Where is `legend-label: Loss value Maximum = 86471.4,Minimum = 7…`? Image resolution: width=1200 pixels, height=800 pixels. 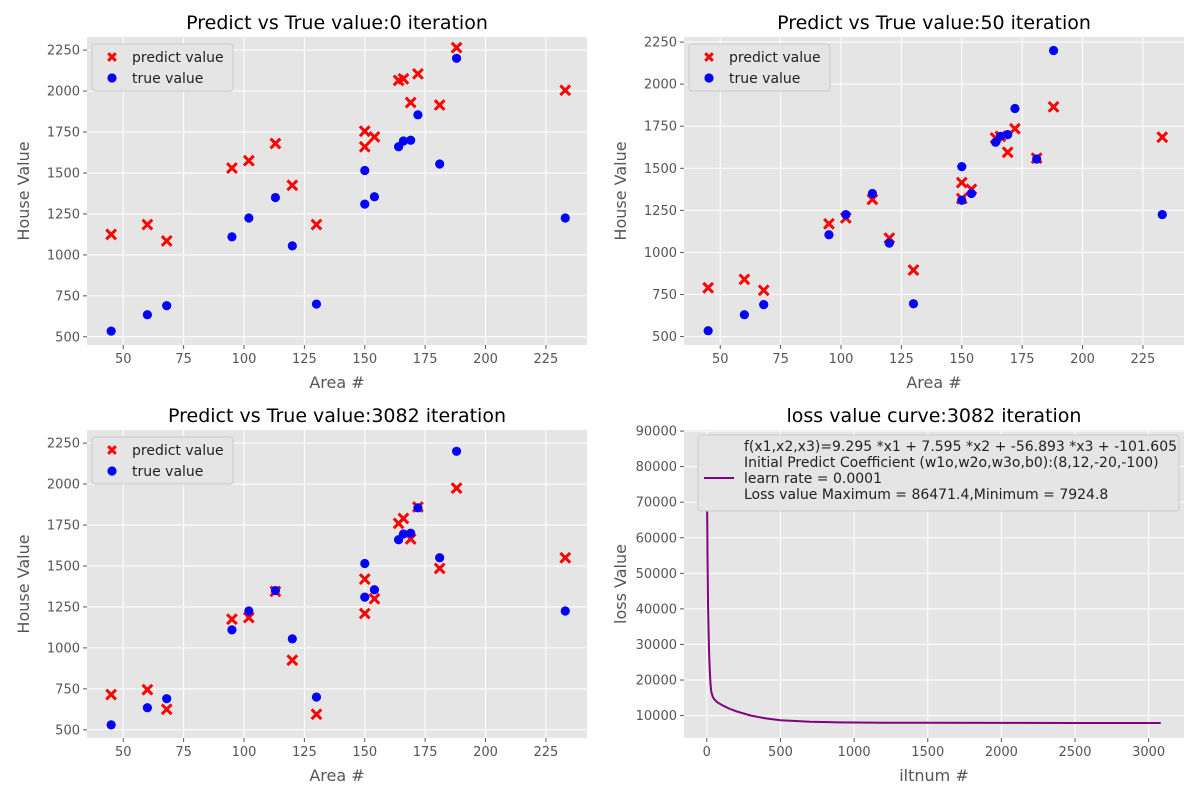
legend-label: Loss value Maximum = 86471.4,Minimum = 7… is located at coordinates (926, 495).